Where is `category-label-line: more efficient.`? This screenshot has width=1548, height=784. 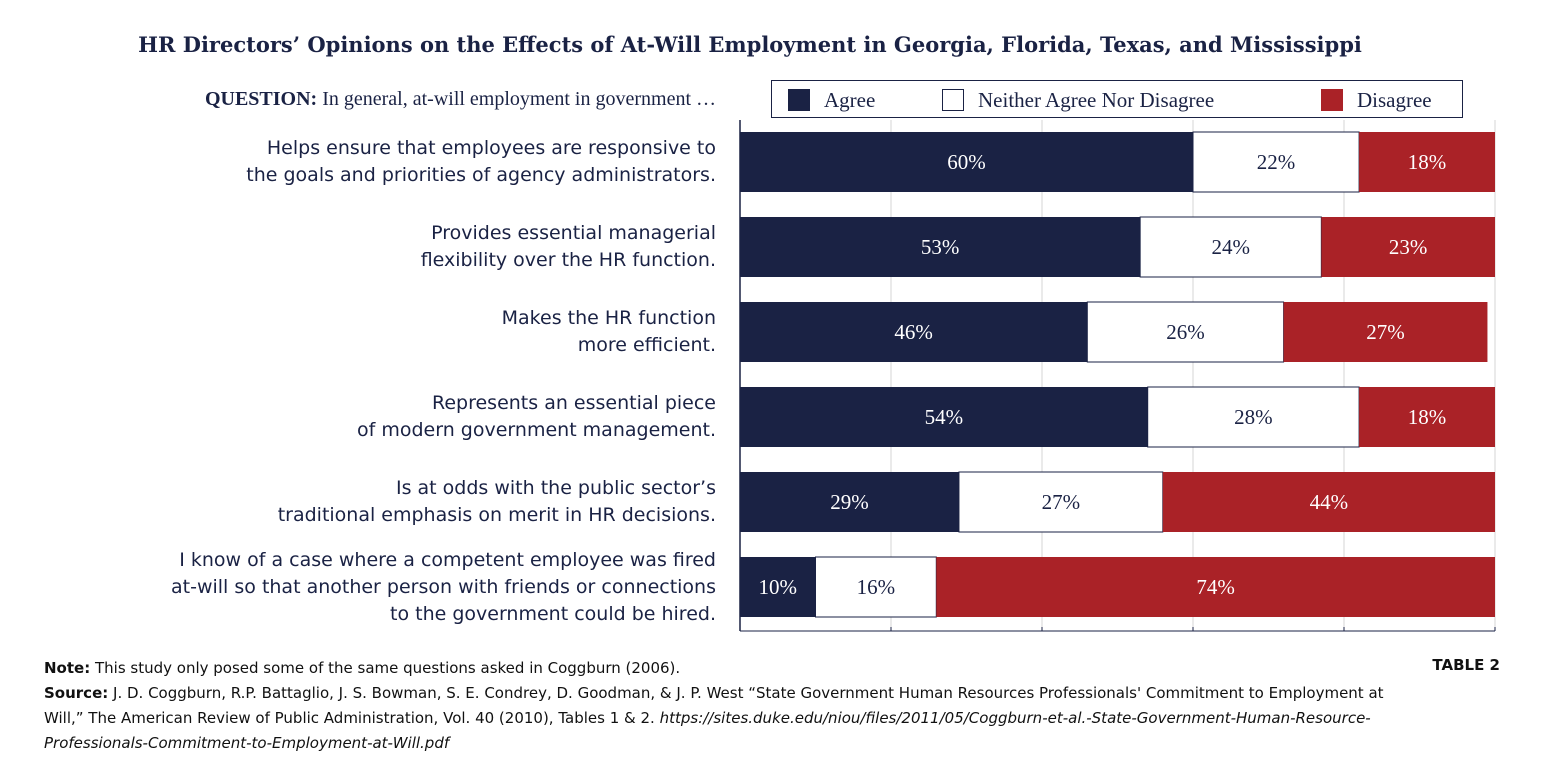
category-label-line: more efficient. is located at coordinates (646, 345).